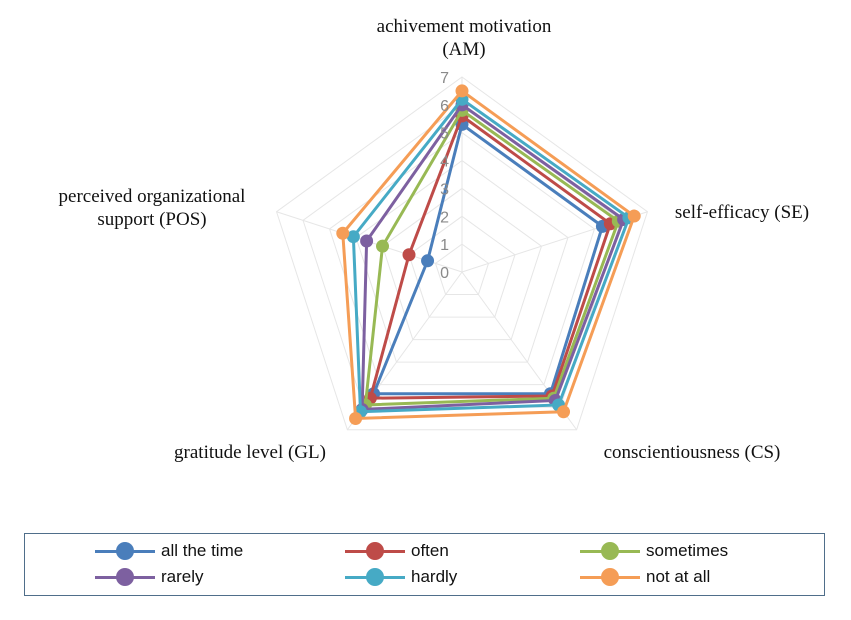 Image resolution: width=851 pixels, height=620 pixels. I want to click on axis-label-line: (AM), so click(463, 49).